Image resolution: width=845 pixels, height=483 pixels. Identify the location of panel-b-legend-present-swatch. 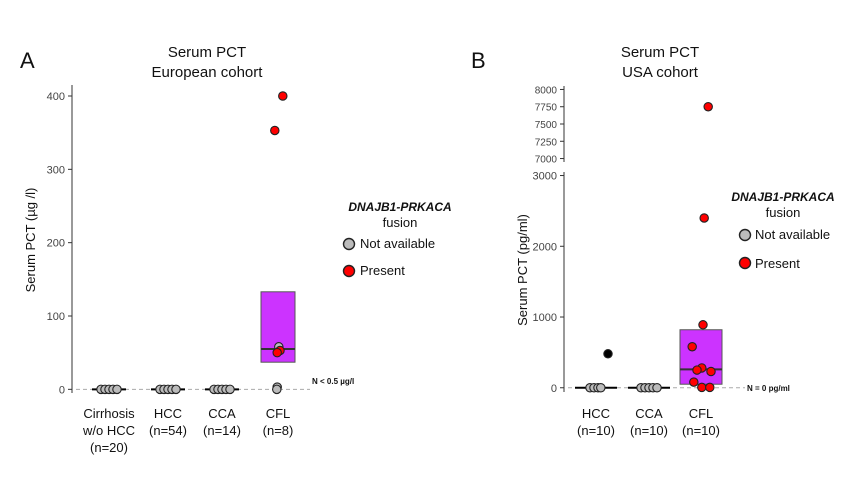
(745, 263).